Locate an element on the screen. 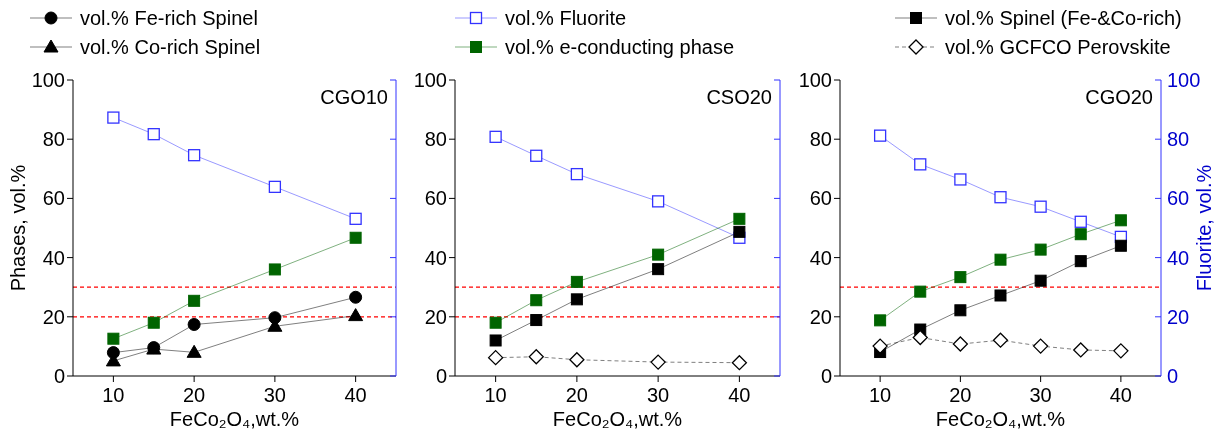  annotation: CSO20 is located at coordinates (739, 97).